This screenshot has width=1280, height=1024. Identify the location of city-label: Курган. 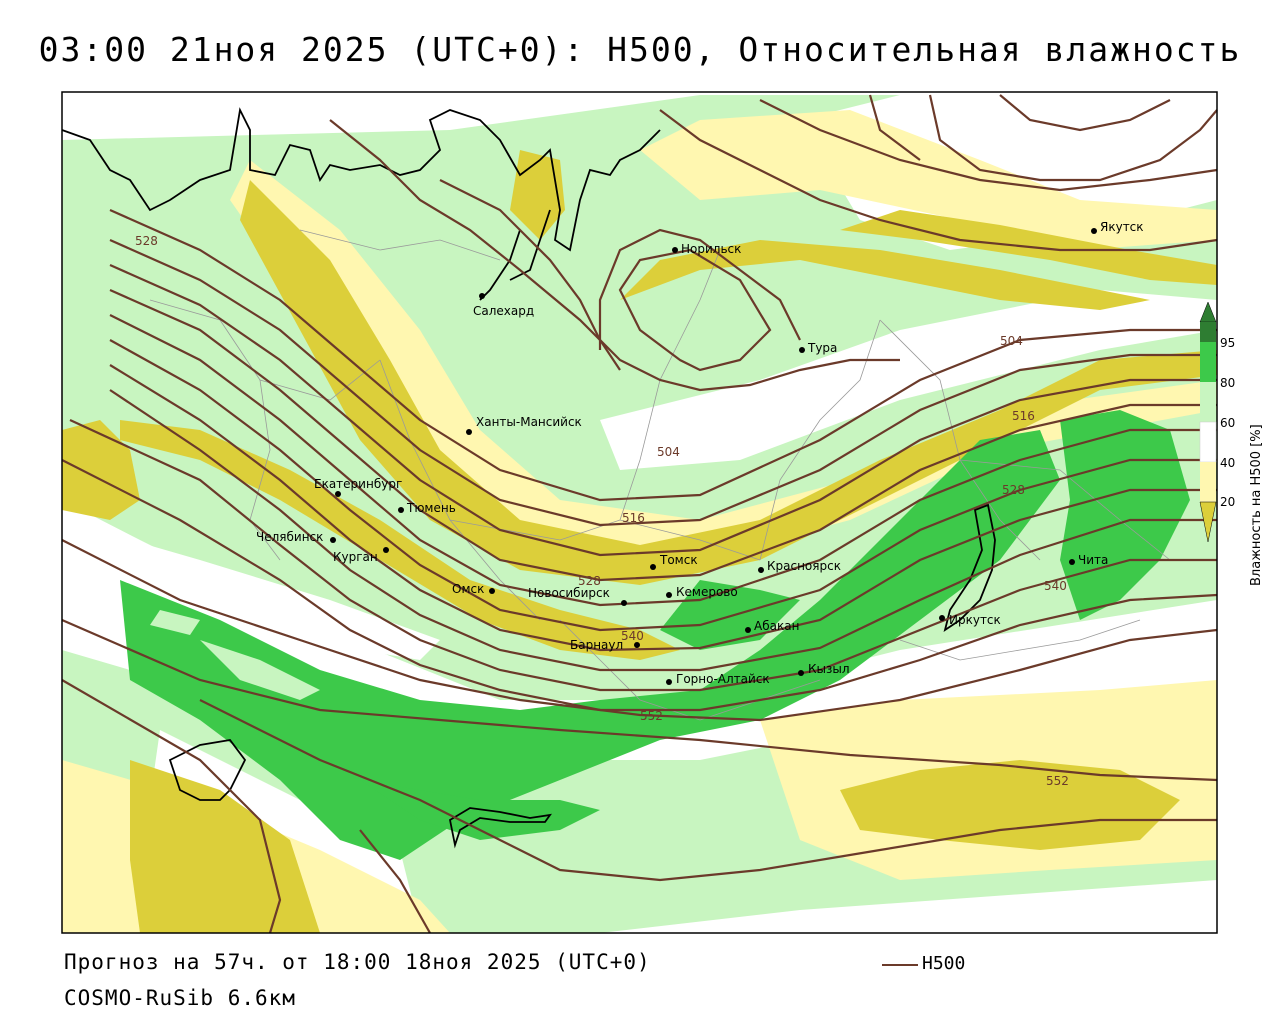
(355, 557).